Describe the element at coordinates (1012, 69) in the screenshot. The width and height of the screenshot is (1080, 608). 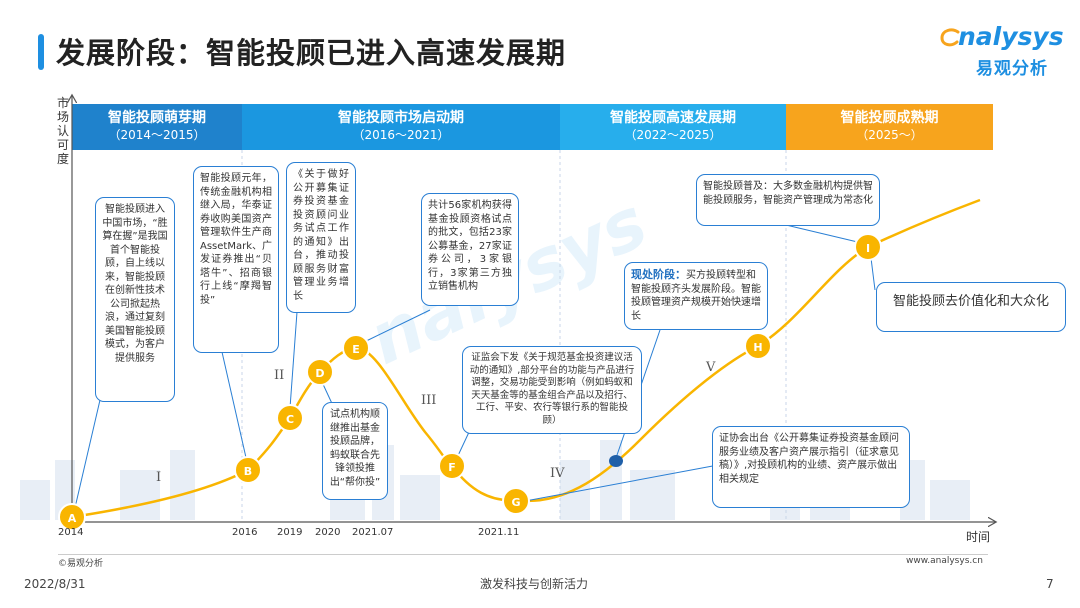
I see `logo-text-cn: 易观分析` at that location.